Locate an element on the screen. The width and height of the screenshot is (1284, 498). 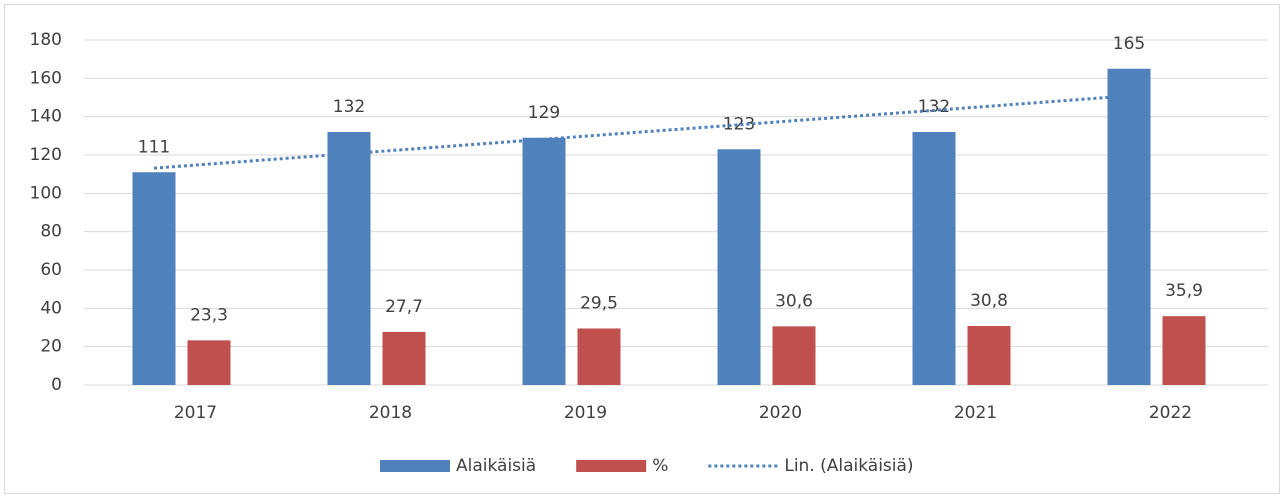
legend-label: Alaikäisiä is located at coordinates (496, 466).